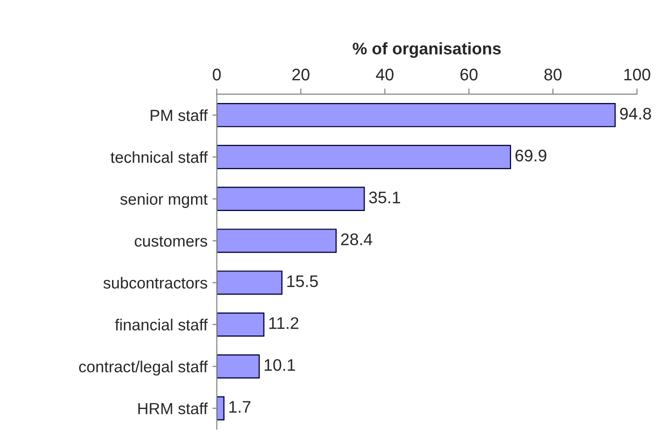 The image size is (667, 438). Describe the element at coordinates (164, 200) in the screenshot. I see `y-tick-label: senior mgmt` at that location.